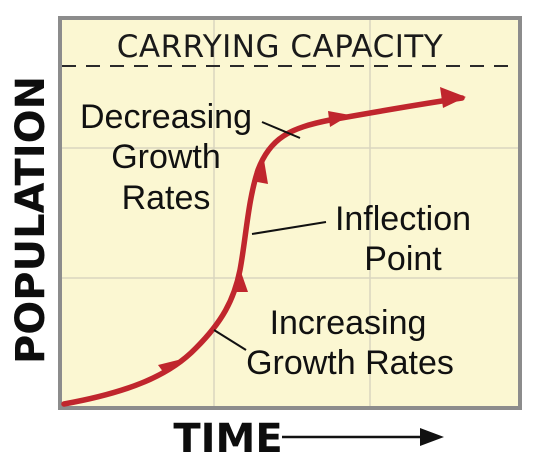 Image resolution: width=548 pixels, height=463 pixels. What do you see at coordinates (166, 198) in the screenshot?
I see `decreasing-line-3: Rates` at bounding box center [166, 198].